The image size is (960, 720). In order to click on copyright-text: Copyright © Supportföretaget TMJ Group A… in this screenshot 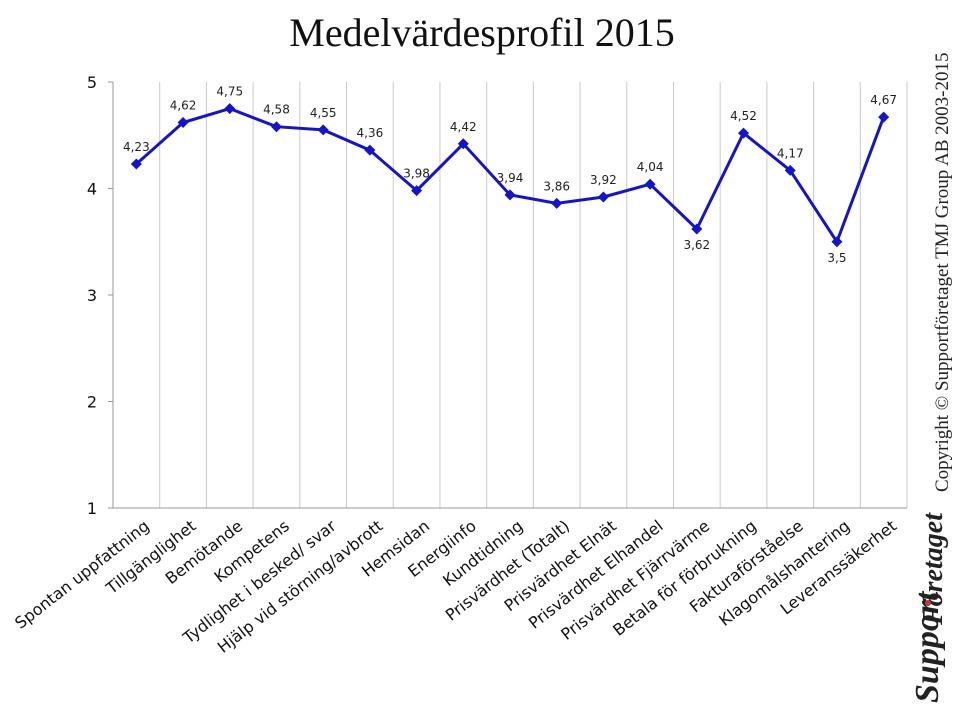, I will do `click(942, 272)`.